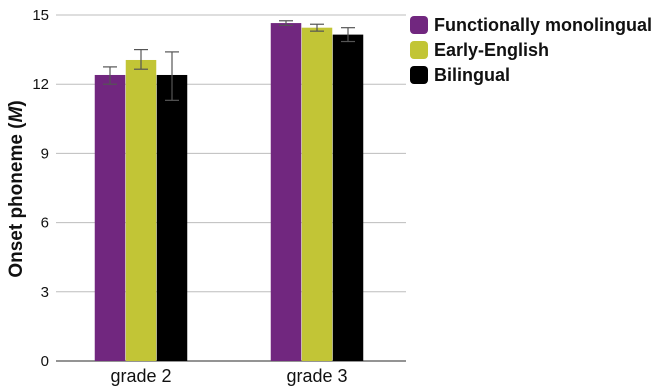  Describe the element at coordinates (472, 75) in the screenshot. I see `legend-label: Bilingual` at that location.